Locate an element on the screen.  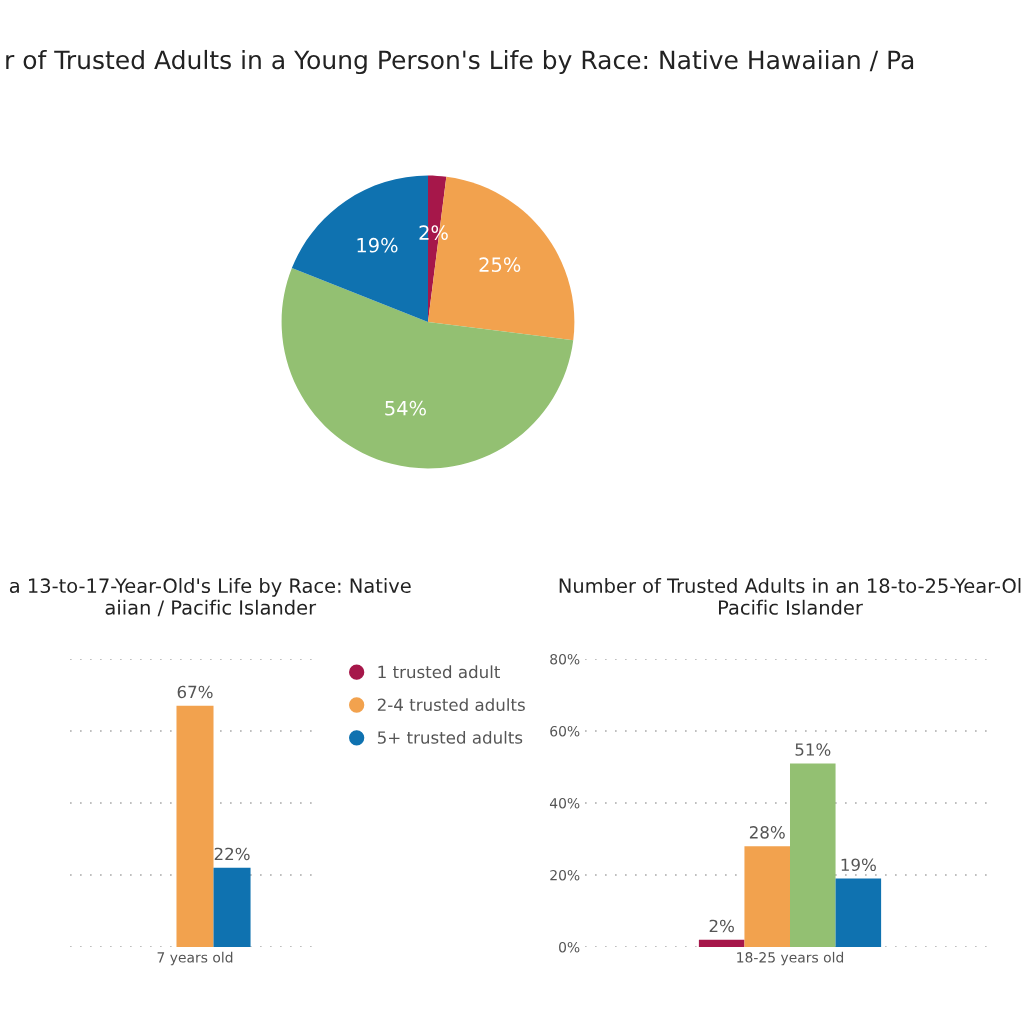
chart-title: Number of Trusted Adults in an 18-to-25-Year-Ol Pacific Islander is located at coordinates (790, 596).